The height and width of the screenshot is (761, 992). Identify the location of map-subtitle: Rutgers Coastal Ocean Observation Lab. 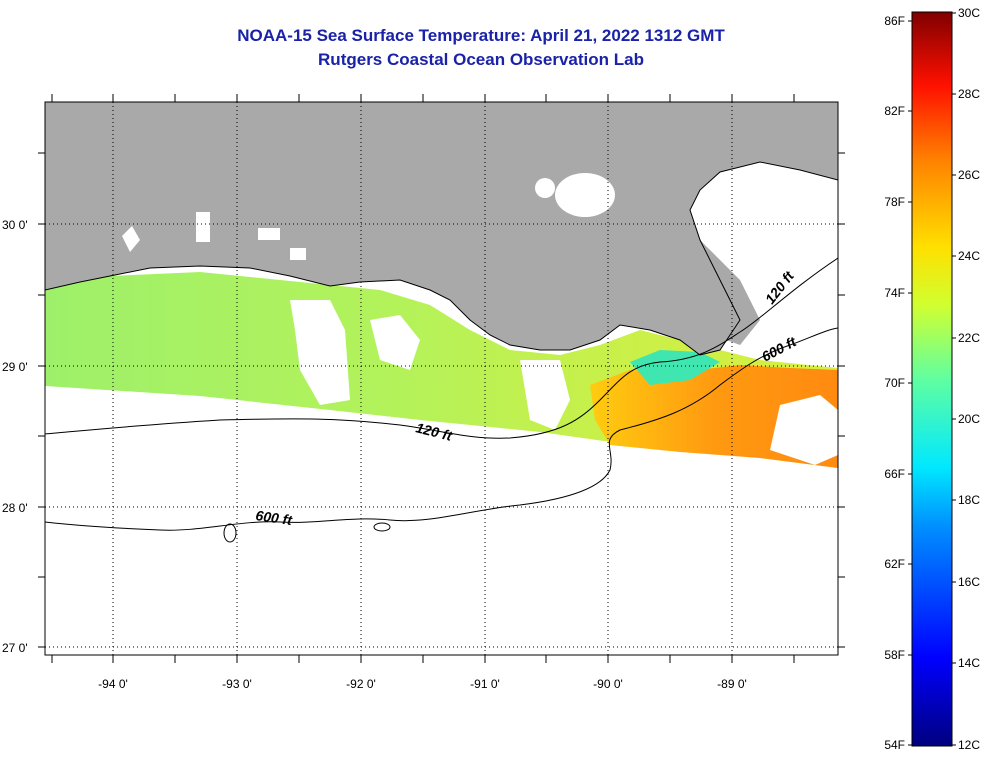
(481, 59).